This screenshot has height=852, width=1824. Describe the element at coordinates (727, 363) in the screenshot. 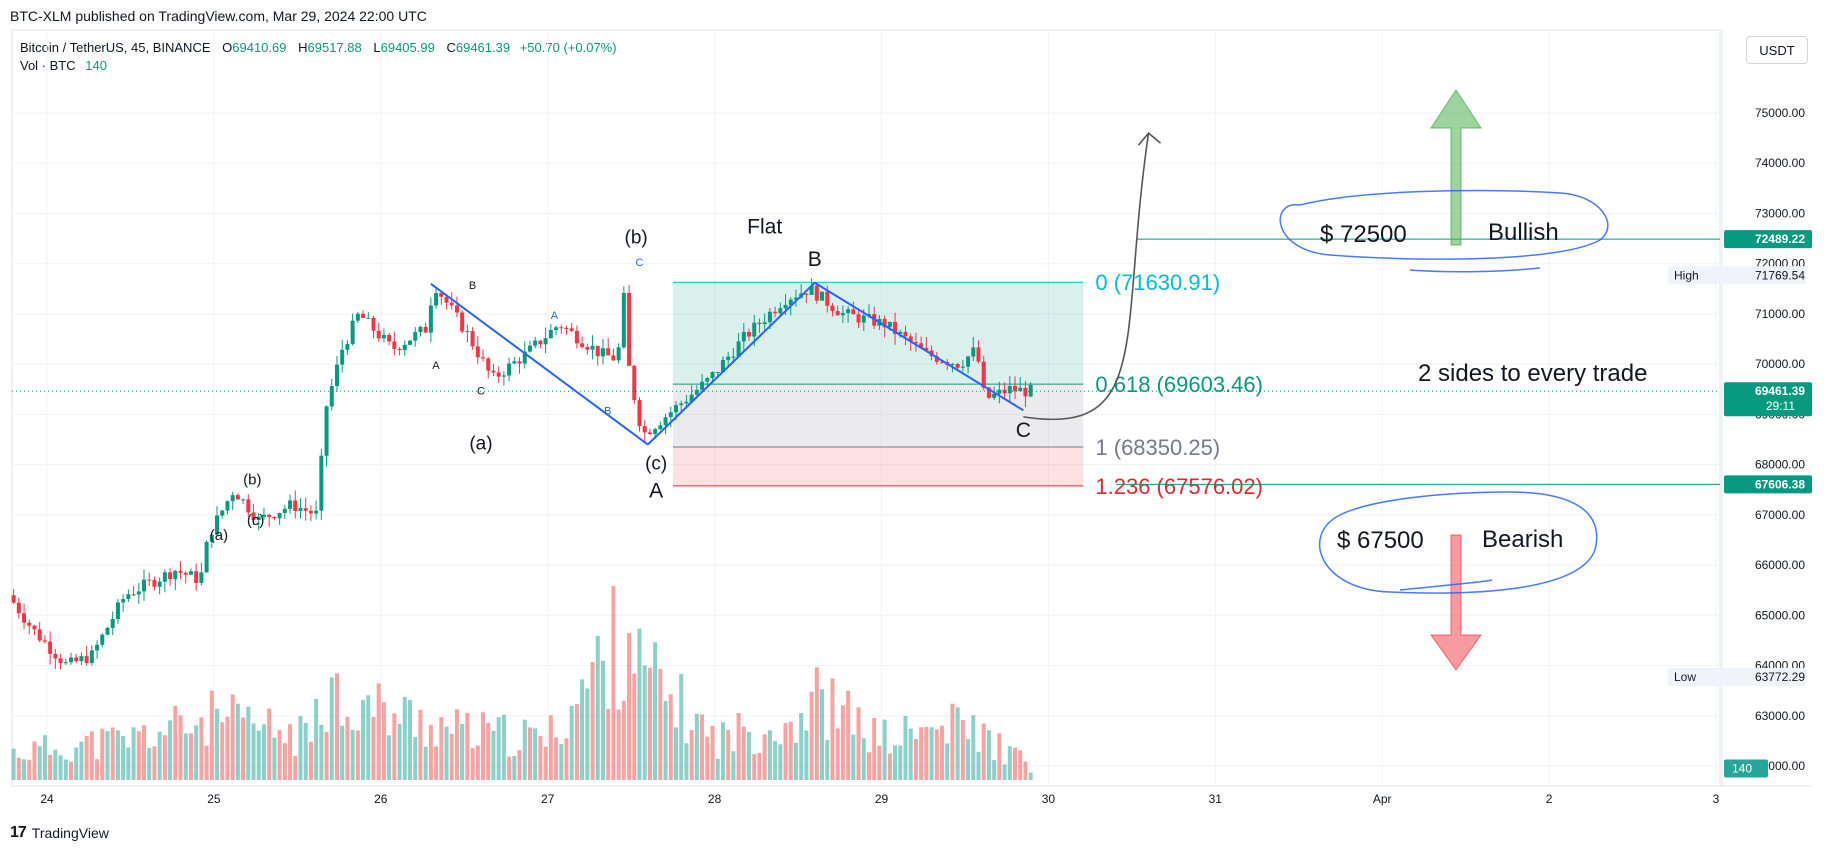

I see `wave-lines` at that location.